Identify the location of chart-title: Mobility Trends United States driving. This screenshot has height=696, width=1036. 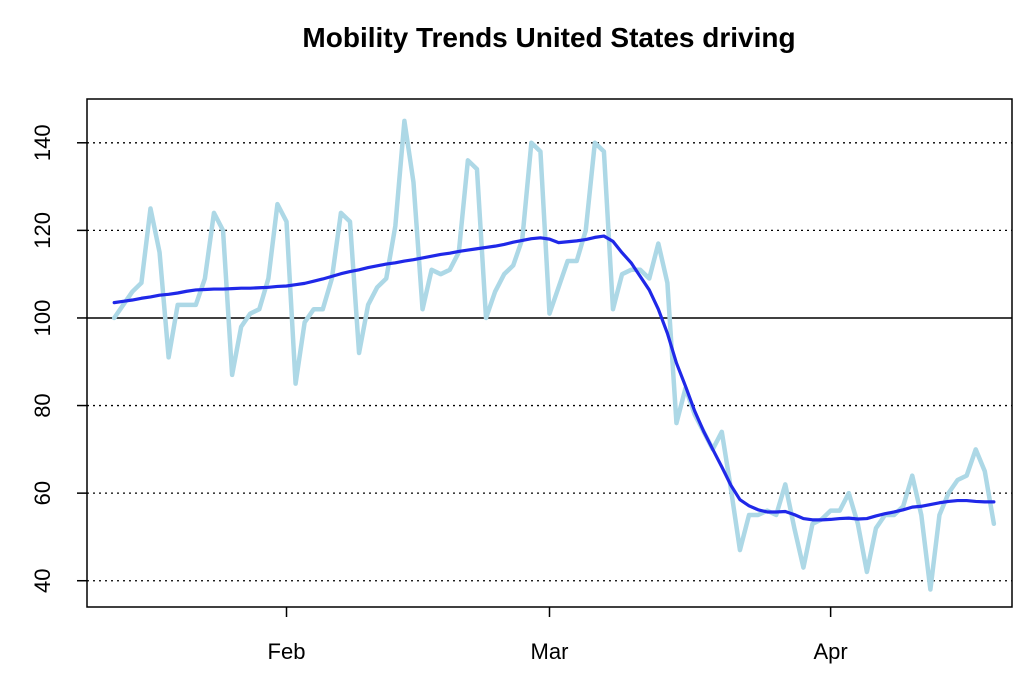
(548, 37).